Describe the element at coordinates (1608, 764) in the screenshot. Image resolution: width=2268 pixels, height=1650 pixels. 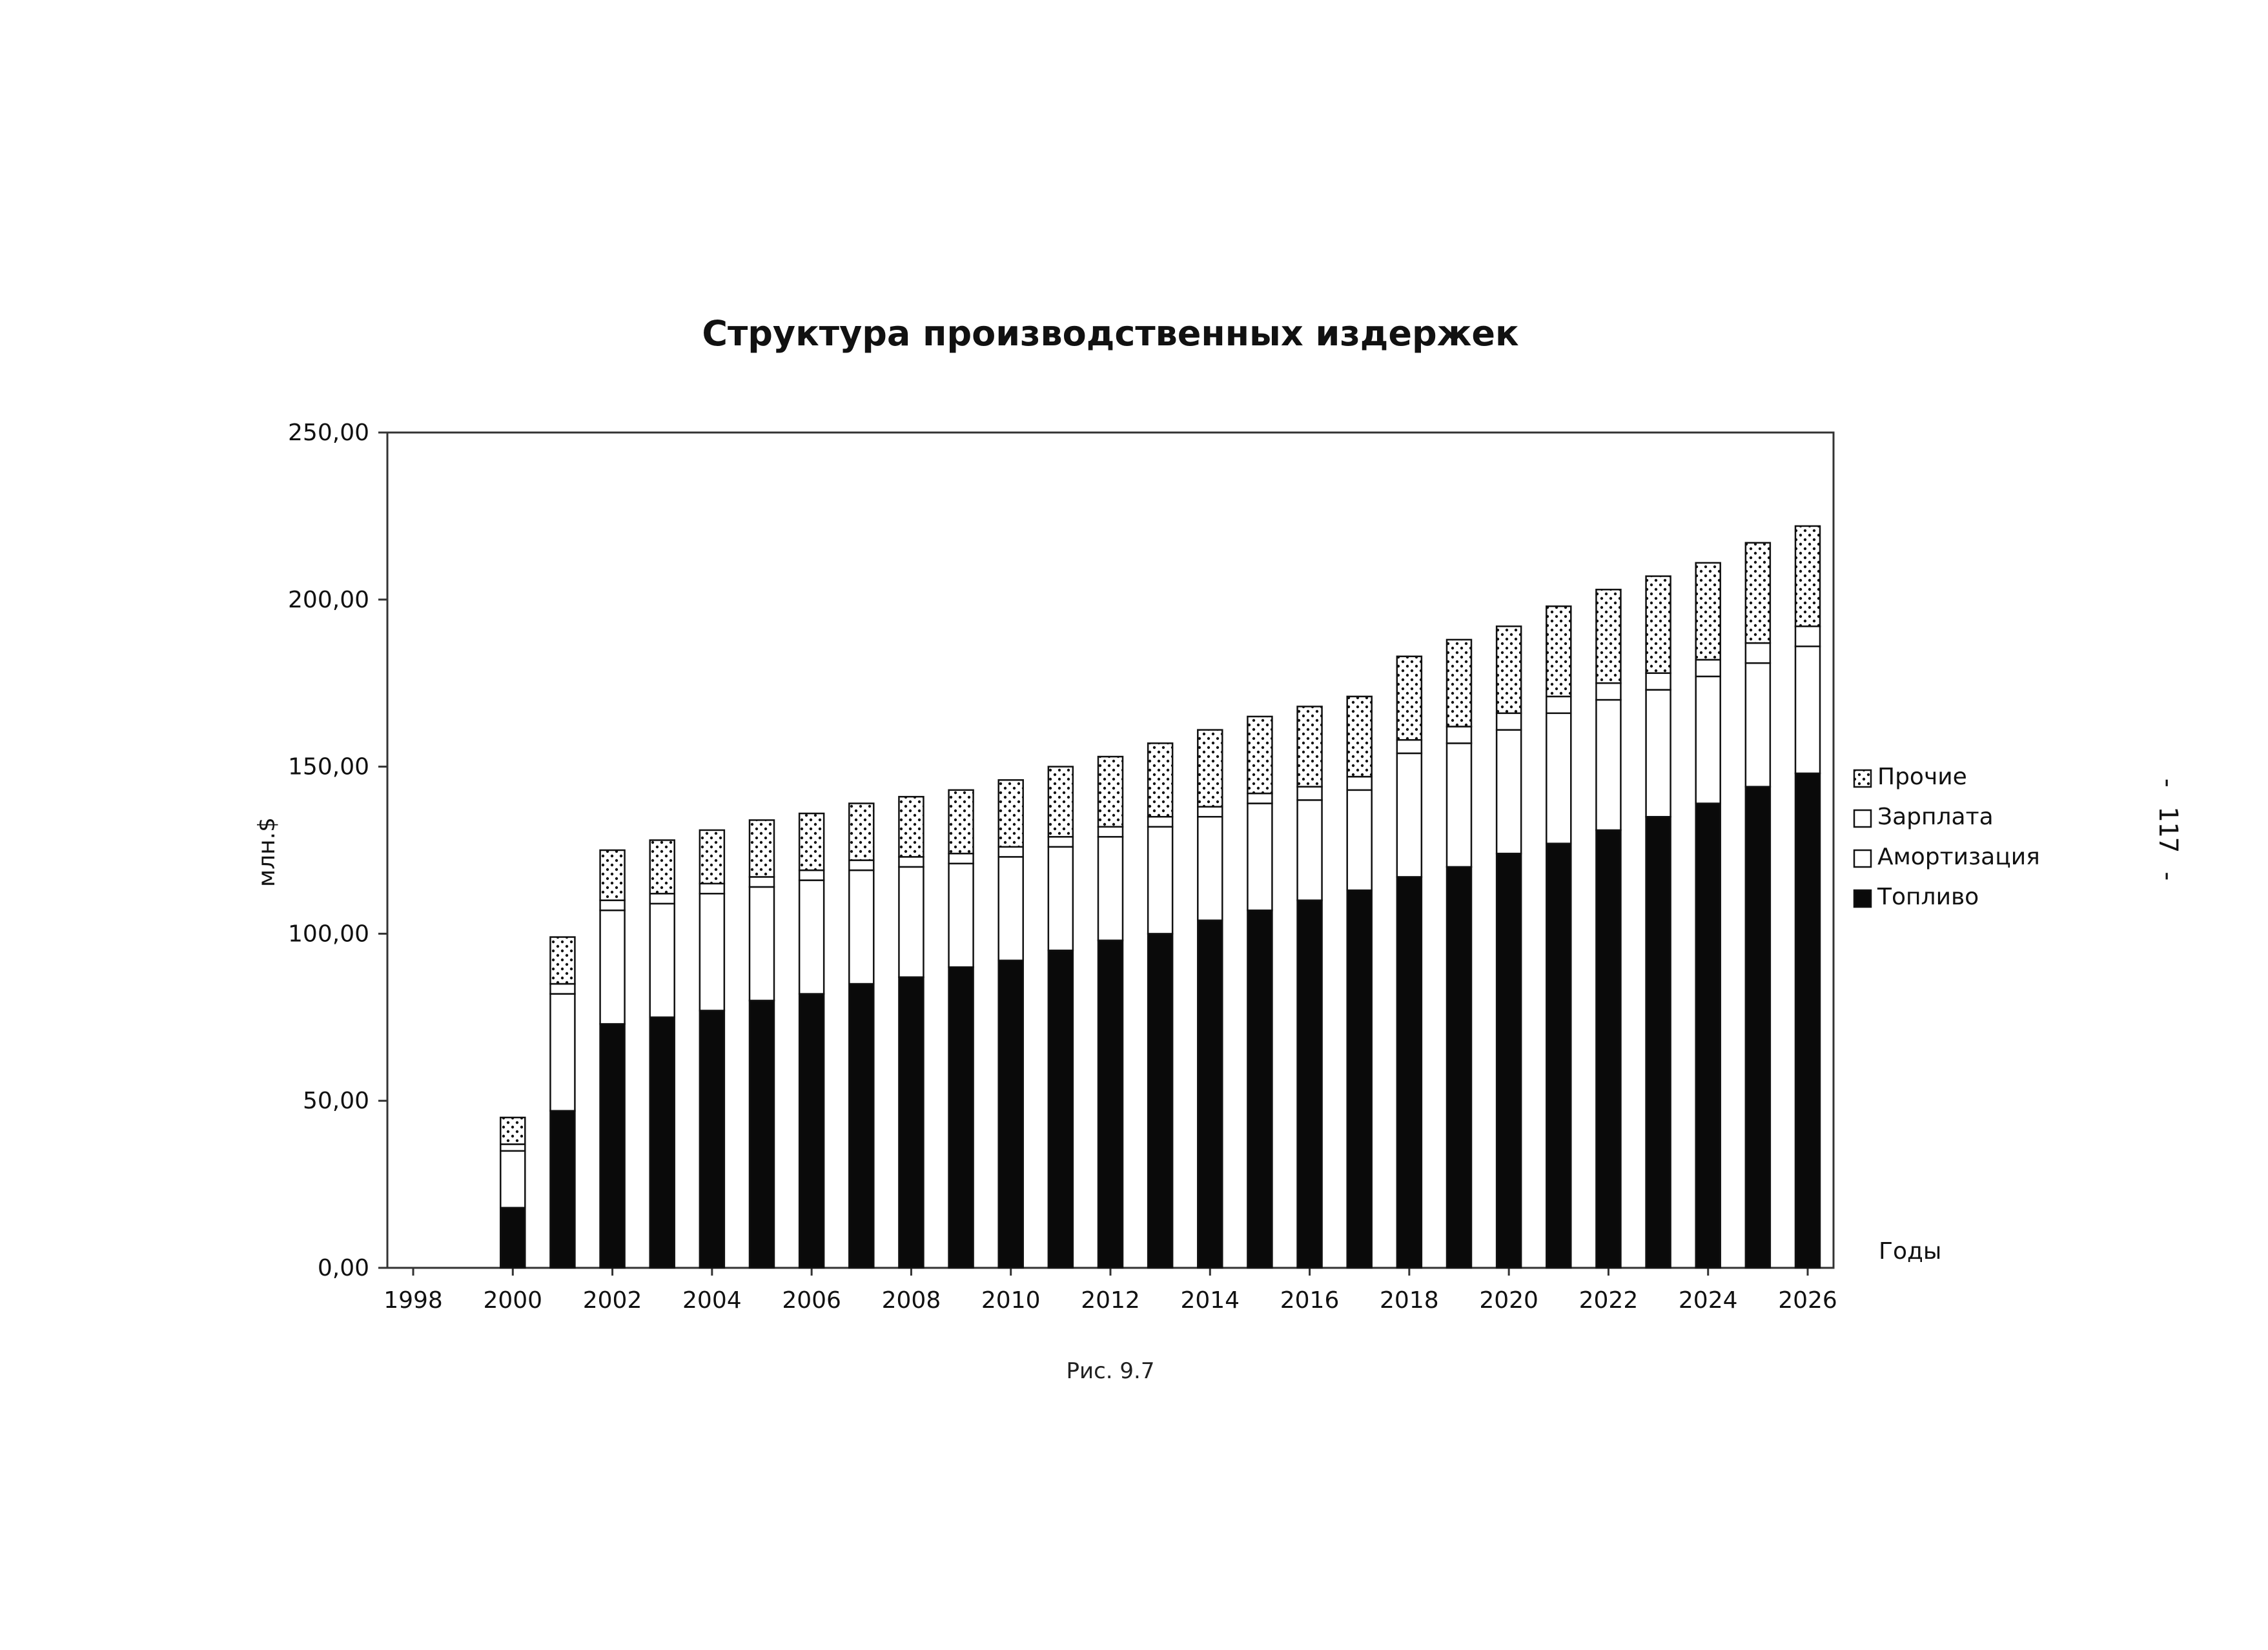
I see `bar-segment-Амортизация-2022` at that location.